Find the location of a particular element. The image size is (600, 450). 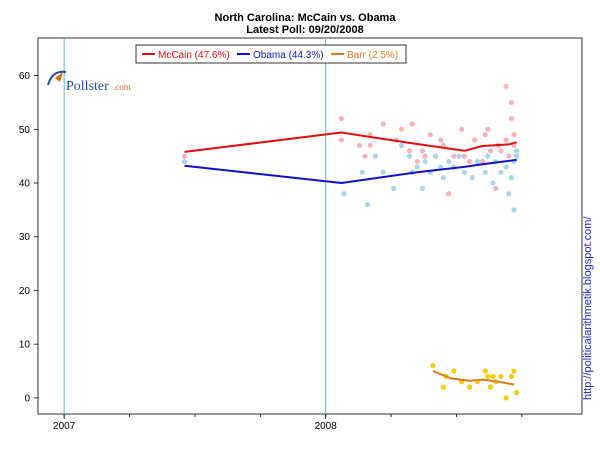

barr-trend-line is located at coordinates (473, 378).